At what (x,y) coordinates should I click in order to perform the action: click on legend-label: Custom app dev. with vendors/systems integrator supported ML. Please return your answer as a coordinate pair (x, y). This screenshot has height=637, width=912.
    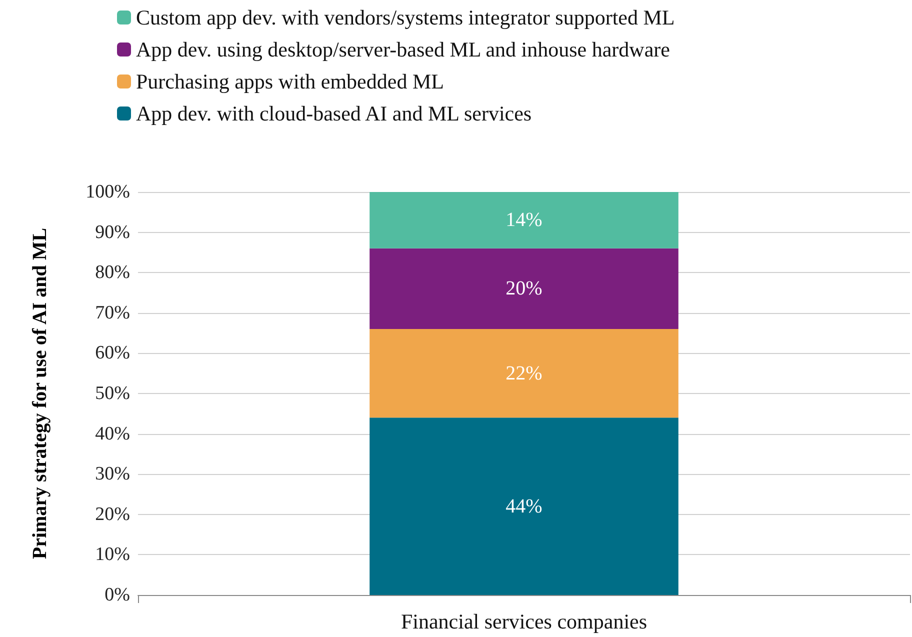
    Looking at the image, I should click on (405, 18).